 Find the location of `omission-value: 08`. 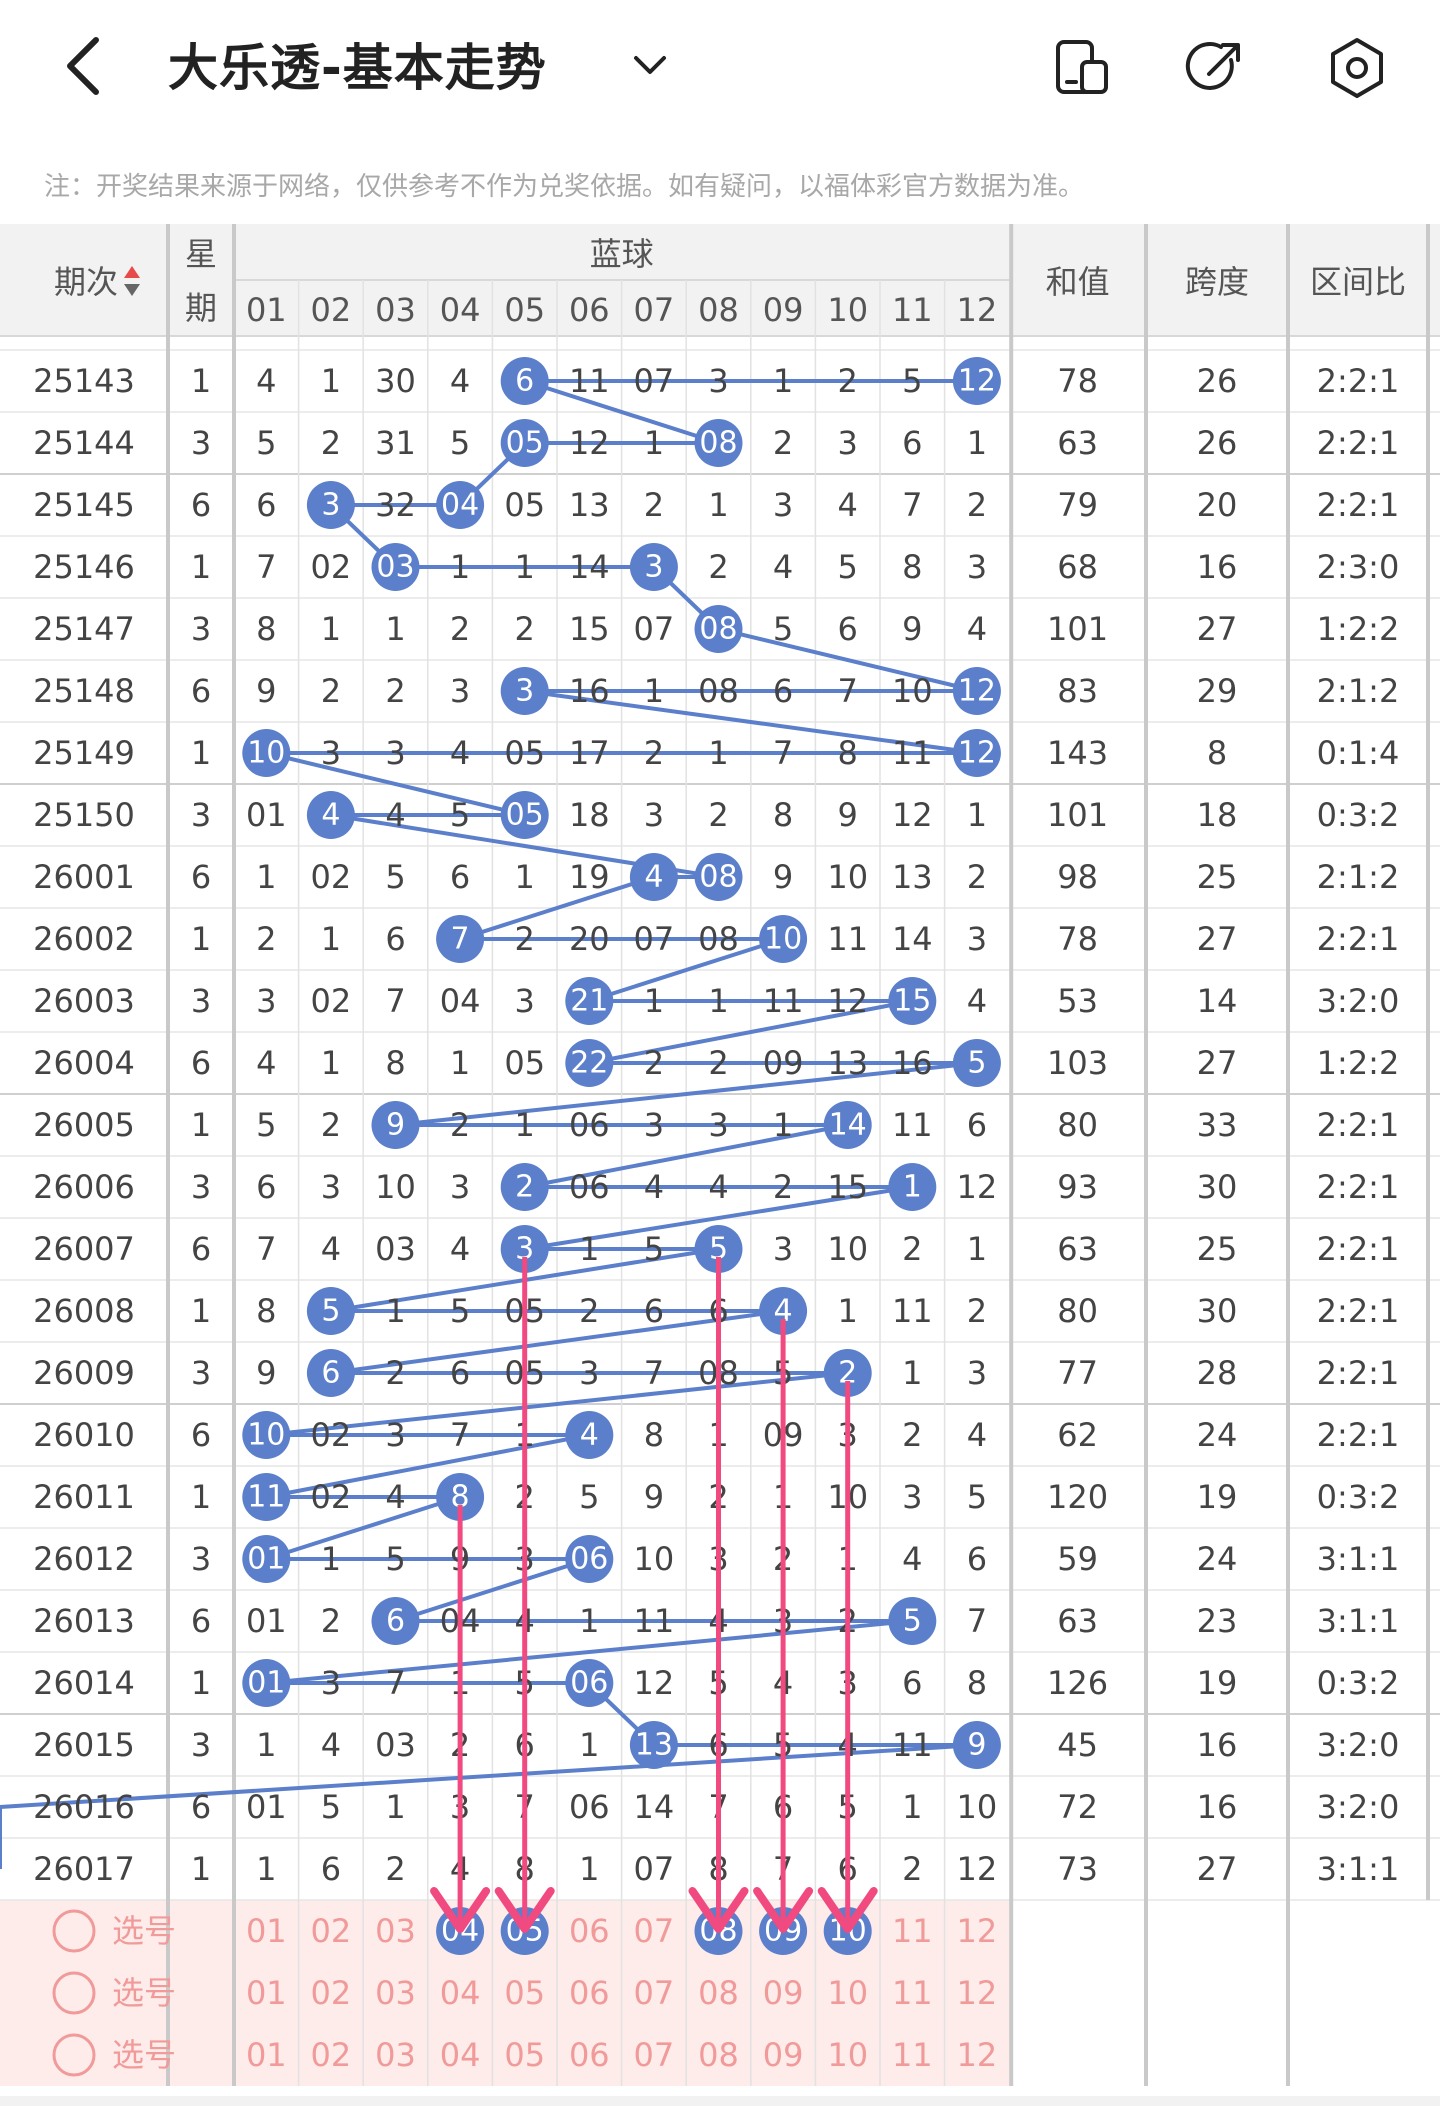

omission-value: 08 is located at coordinates (718, 691).